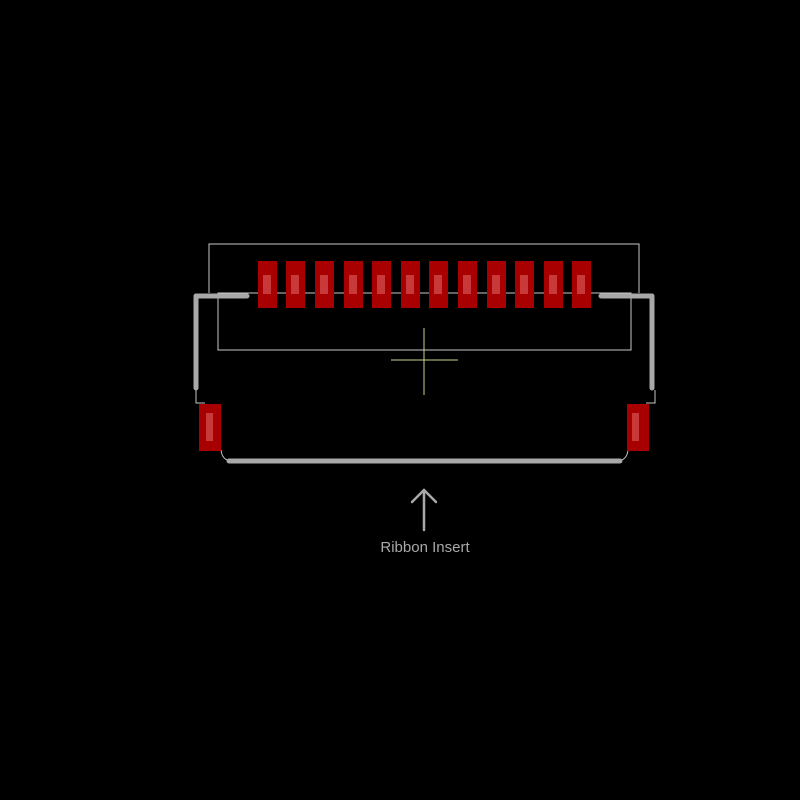 This screenshot has width=800, height=800. What do you see at coordinates (651, 397) in the screenshot?
I see `mount-outline-right` at bounding box center [651, 397].